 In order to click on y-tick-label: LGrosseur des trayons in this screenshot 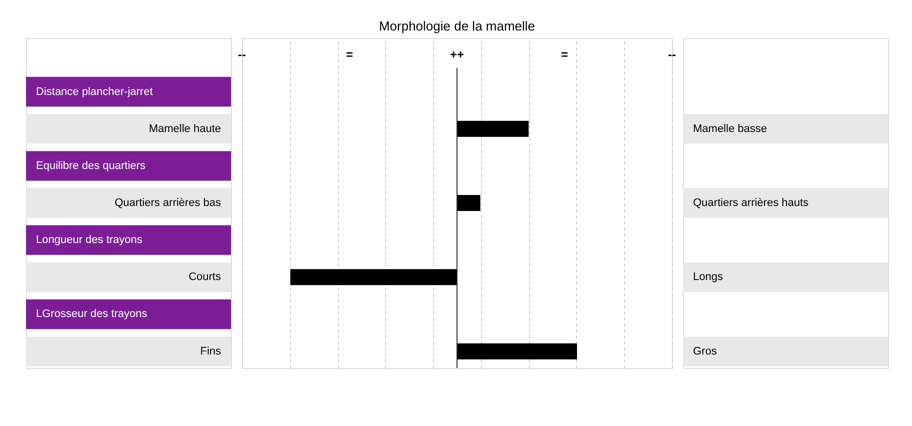, I will do `click(92, 314)`.